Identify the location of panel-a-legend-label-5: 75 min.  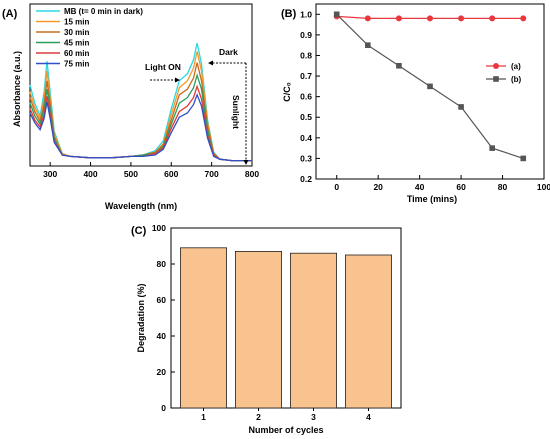
(76, 64).